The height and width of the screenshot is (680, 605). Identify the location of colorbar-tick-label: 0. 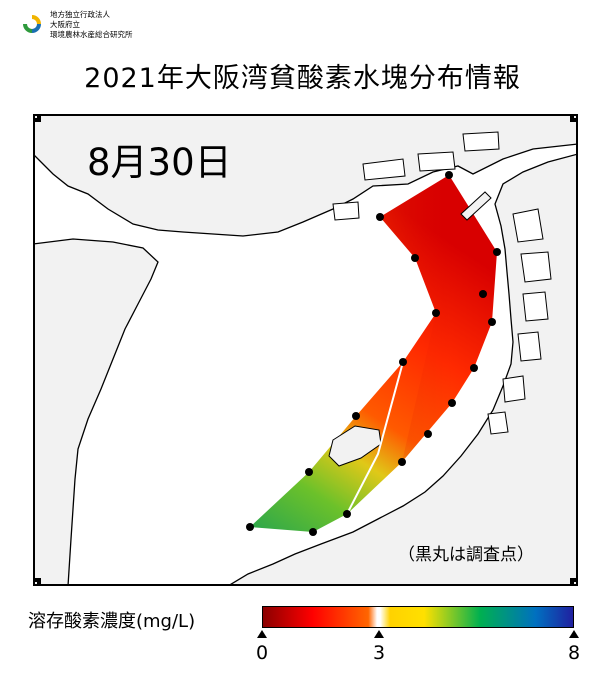
(262, 653).